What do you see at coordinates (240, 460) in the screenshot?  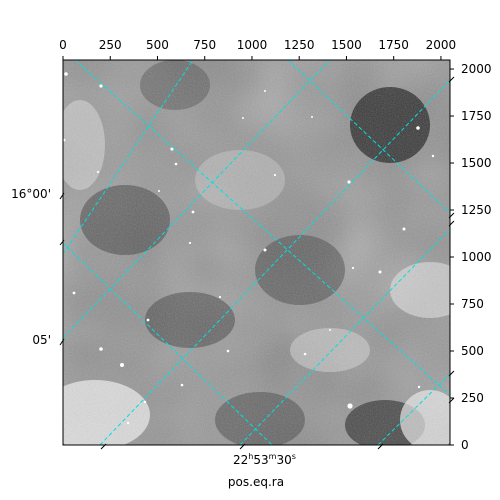 I see `ra-hours: 22` at bounding box center [240, 460].